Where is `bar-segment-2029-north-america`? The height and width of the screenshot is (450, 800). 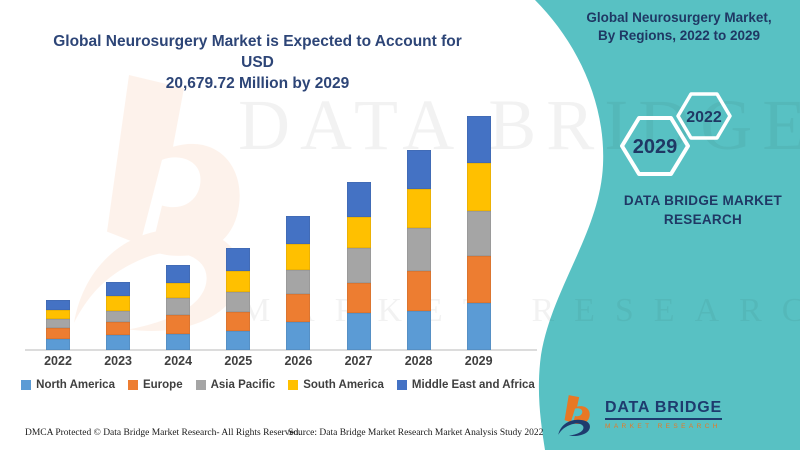
bar-segment-2029-north-america is located at coordinates (478, 326).